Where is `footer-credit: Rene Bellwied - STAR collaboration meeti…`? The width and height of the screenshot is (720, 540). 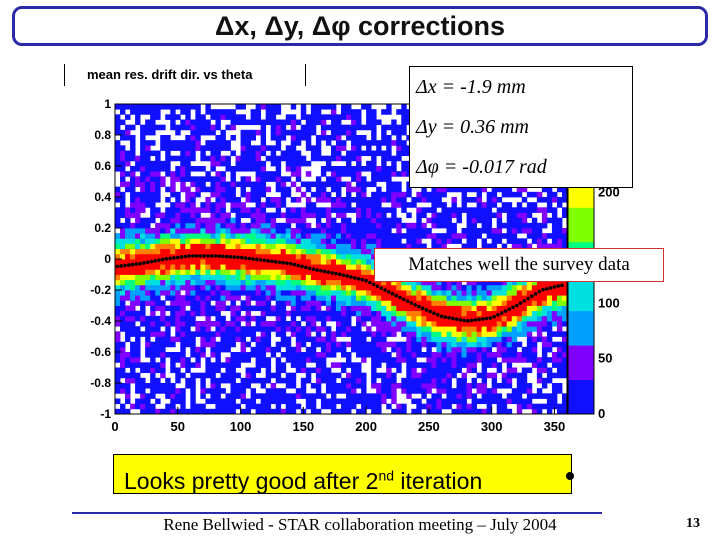 footer-credit: Rene Bellwied - STAR collaboration meeti… is located at coordinates (360, 524).